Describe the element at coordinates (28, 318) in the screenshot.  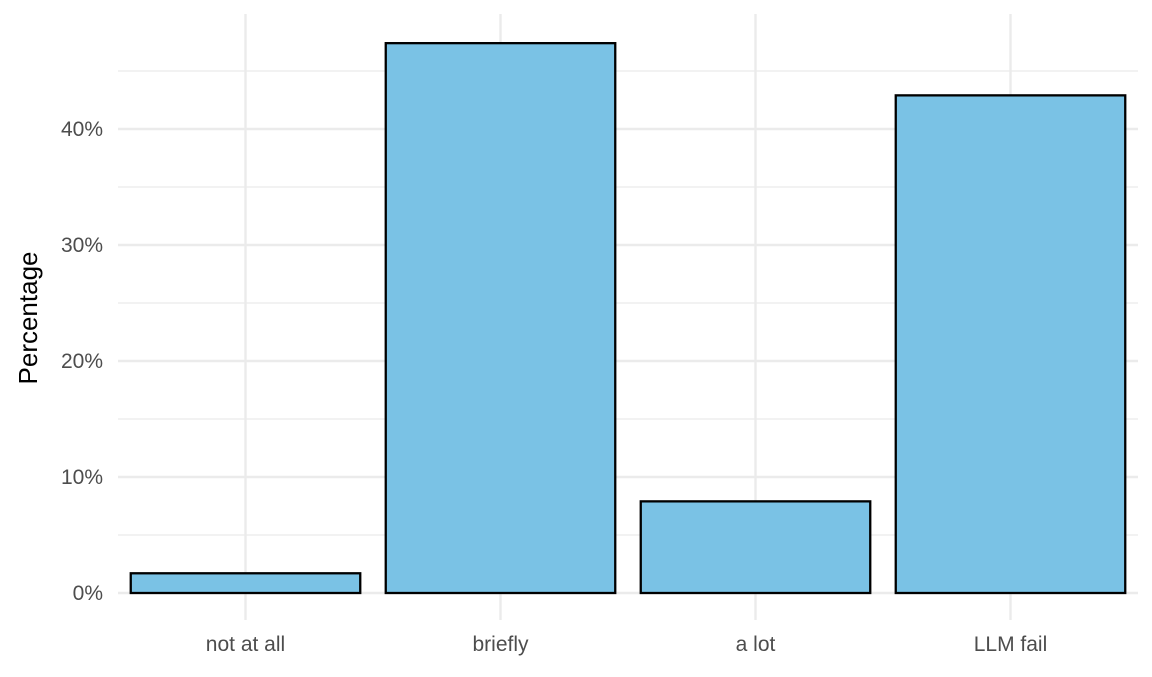
I see `y-axis-title: Percentage` at that location.